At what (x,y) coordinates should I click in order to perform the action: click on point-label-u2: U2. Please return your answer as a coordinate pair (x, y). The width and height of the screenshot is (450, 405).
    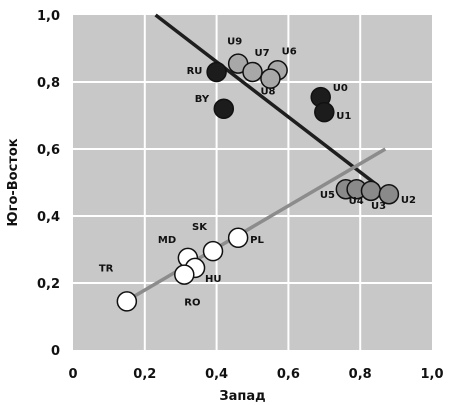
    Looking at the image, I should click on (408, 200).